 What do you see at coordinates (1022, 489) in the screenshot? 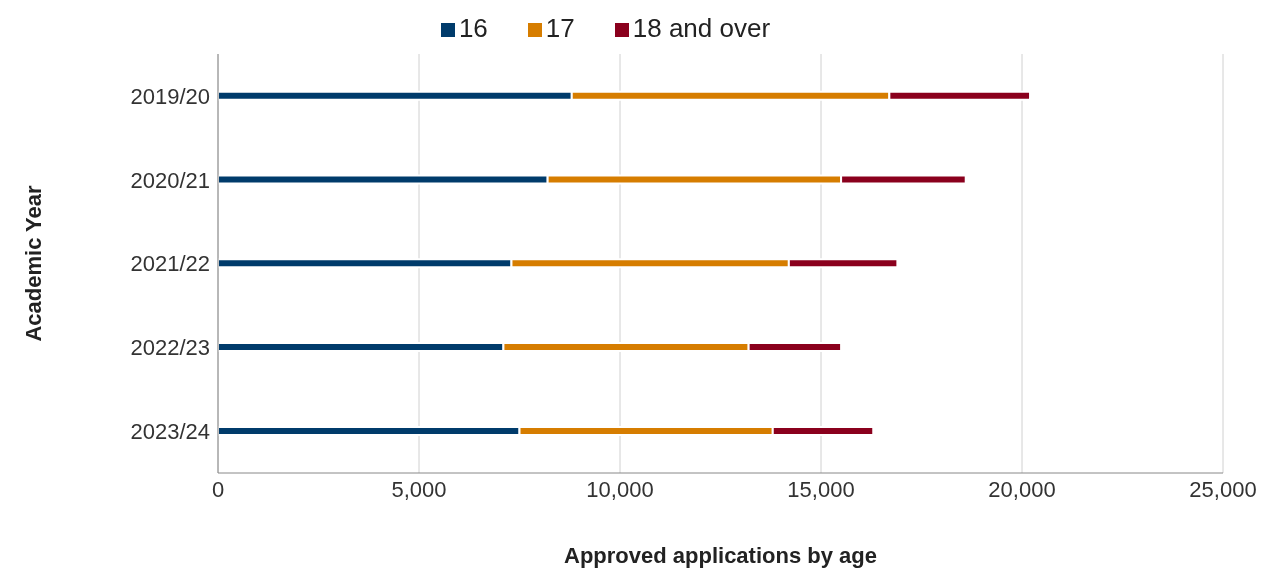
I see `x-tick-label: 20,000` at bounding box center [1022, 489].